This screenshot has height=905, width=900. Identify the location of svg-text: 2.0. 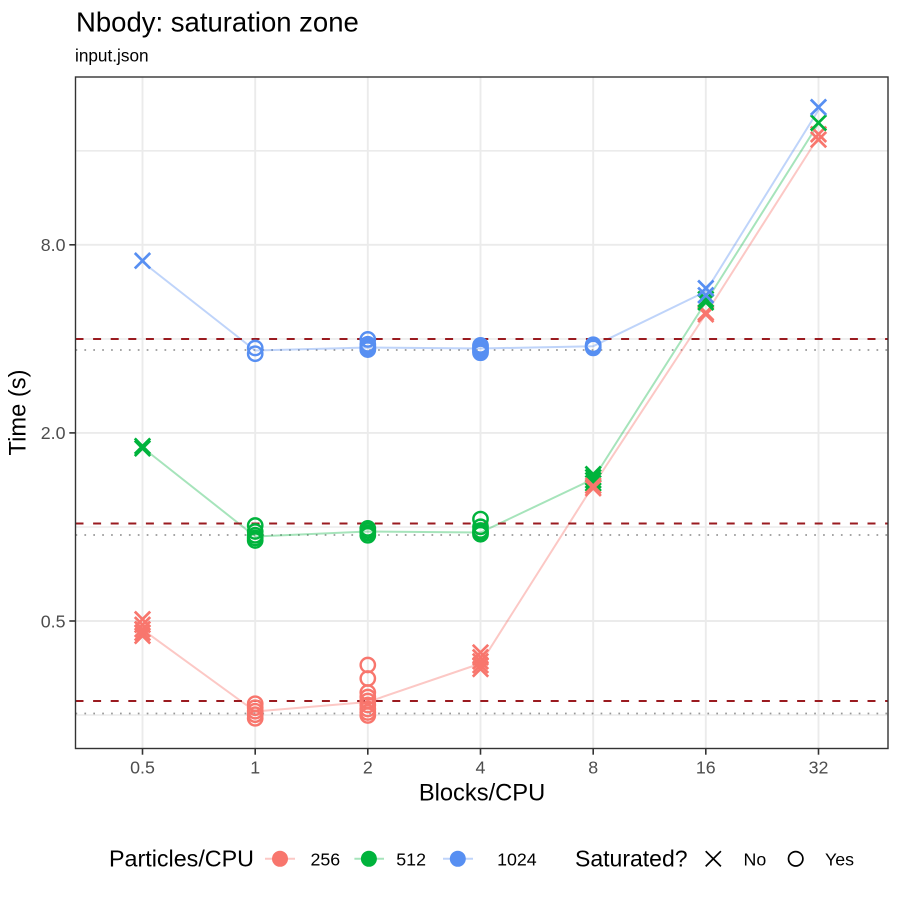
(53, 433).